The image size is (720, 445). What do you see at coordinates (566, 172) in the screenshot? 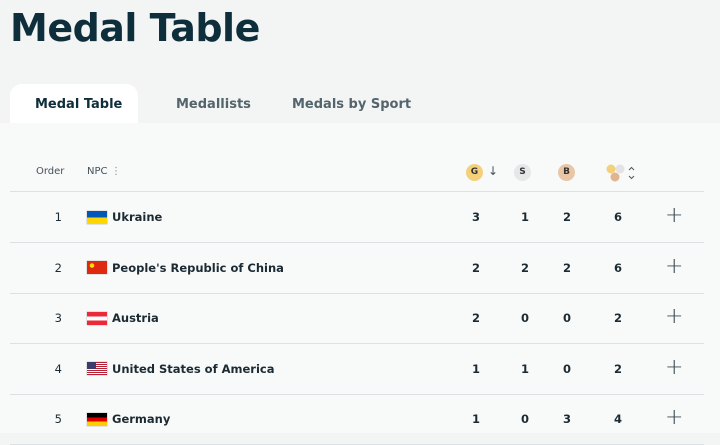
I see `bronze-header: B` at bounding box center [566, 172].